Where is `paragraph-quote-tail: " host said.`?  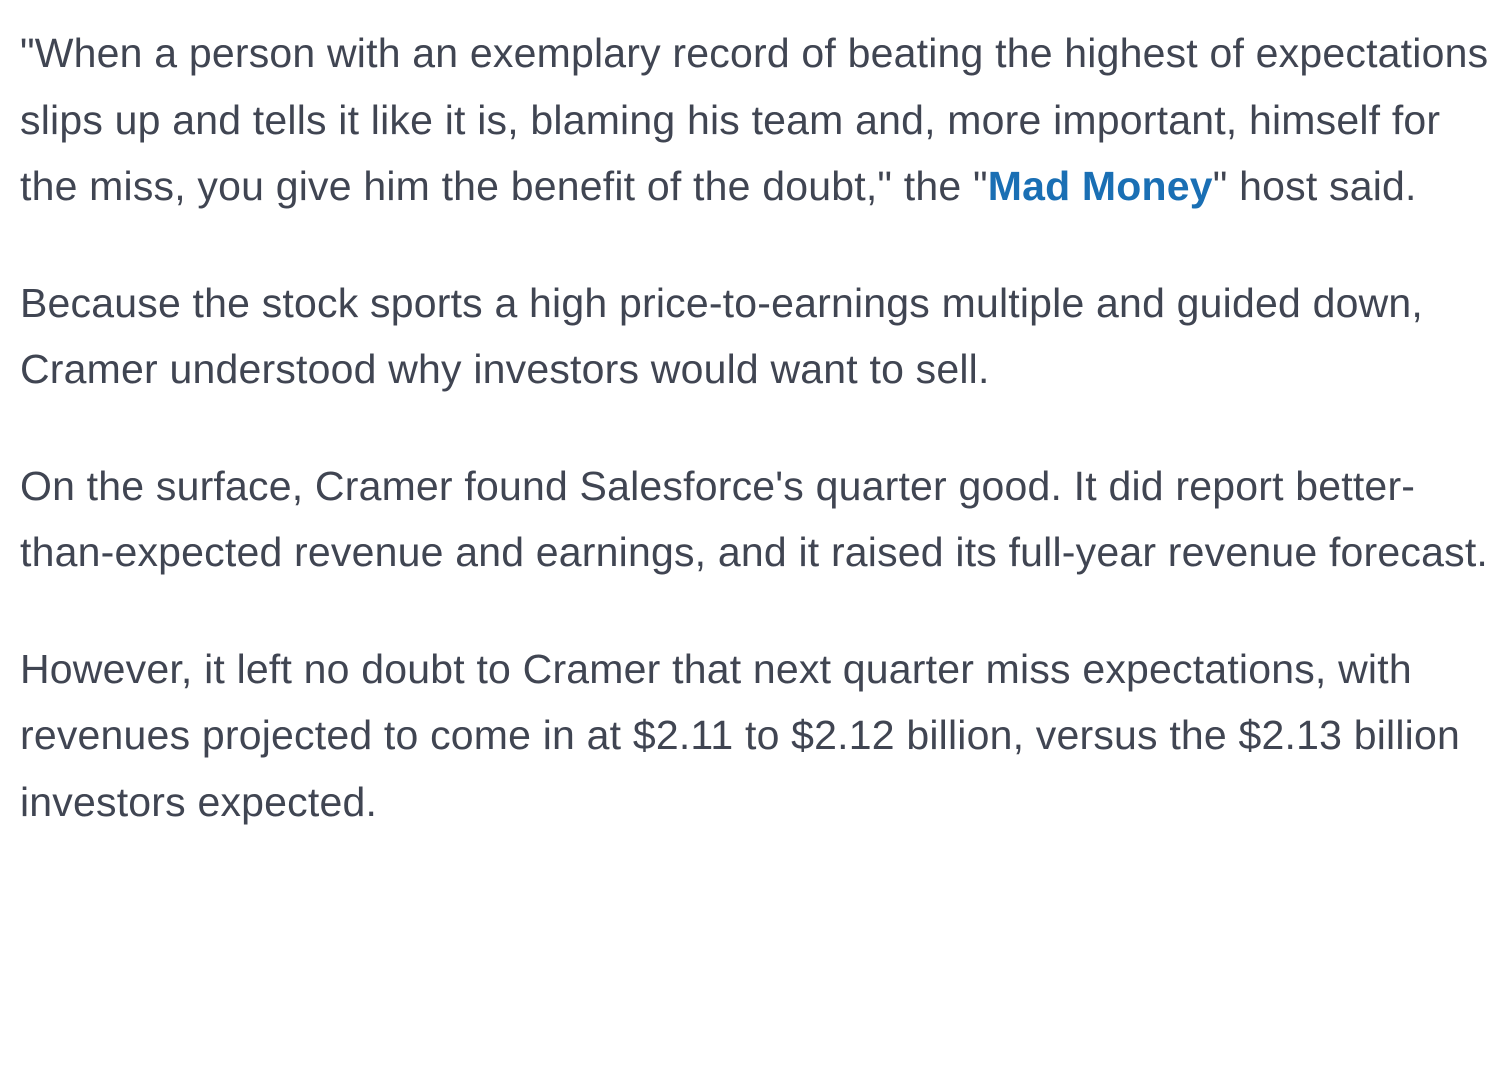 paragraph-quote-tail: " host said. is located at coordinates (1314, 186).